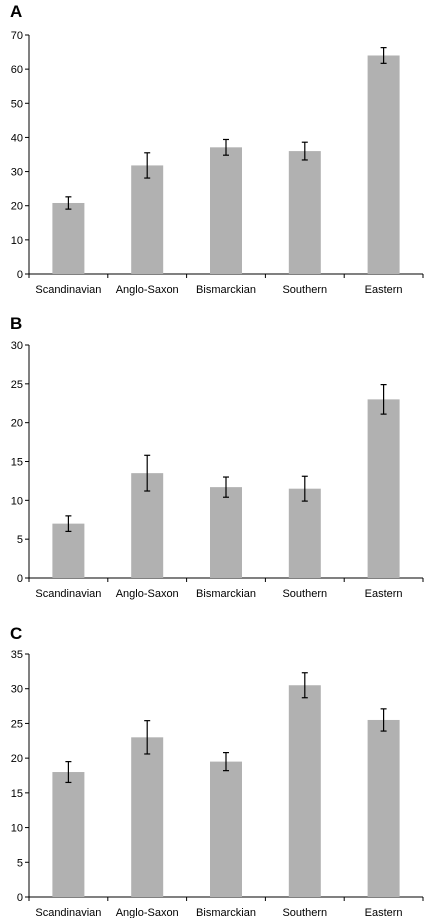 The image size is (424, 918). I want to click on y-tick-label: 40, so click(17, 138).